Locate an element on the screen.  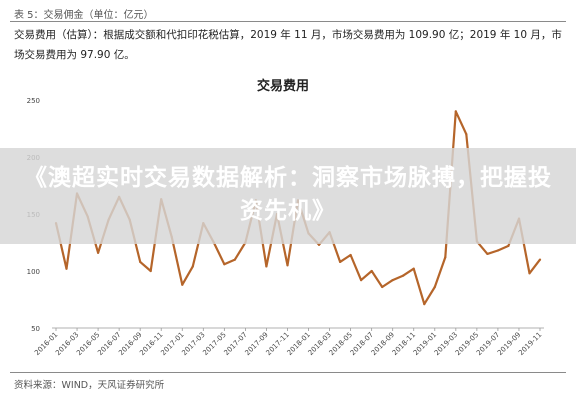
source-note: 资料来源：WIND，天风证券研究所 is located at coordinates (89, 385).